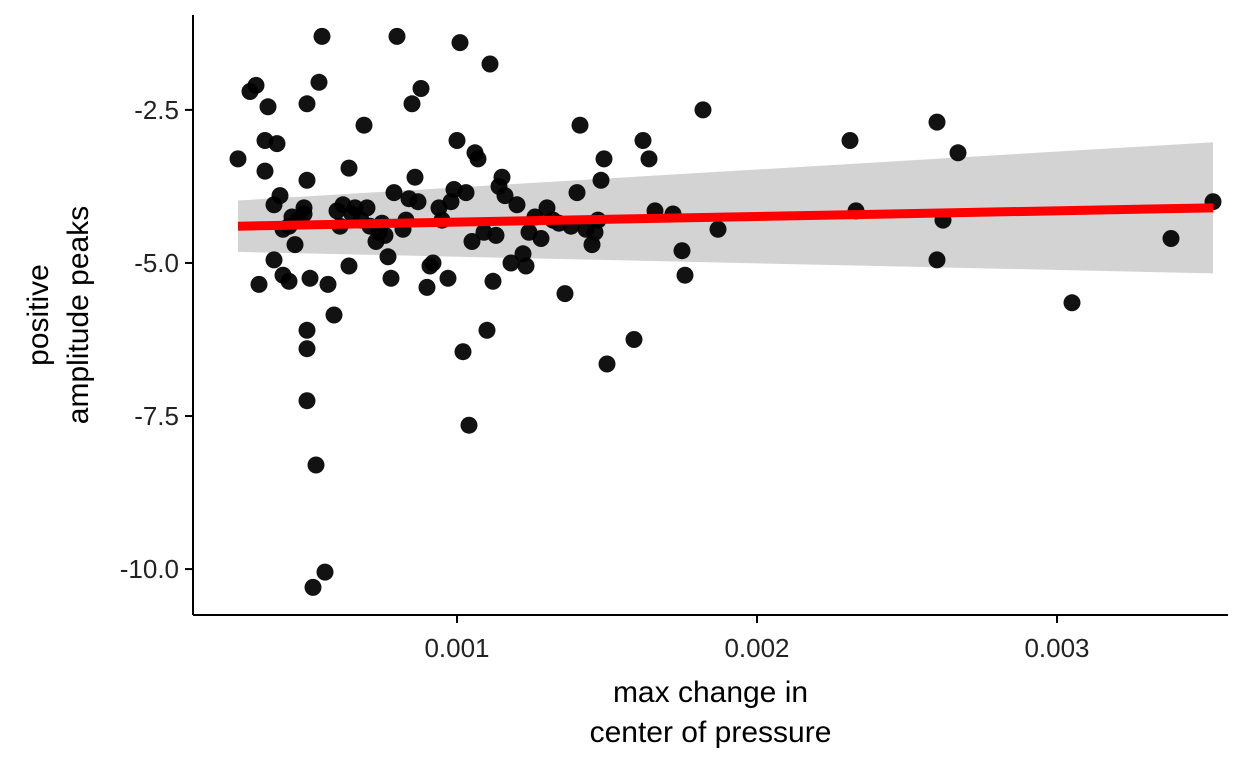 Image resolution: width=1248 pixels, height=768 pixels. What do you see at coordinates (156, 339) in the screenshot?
I see `y-ticks: -2.5 -5.0 -7.5 -10.0` at bounding box center [156, 339].